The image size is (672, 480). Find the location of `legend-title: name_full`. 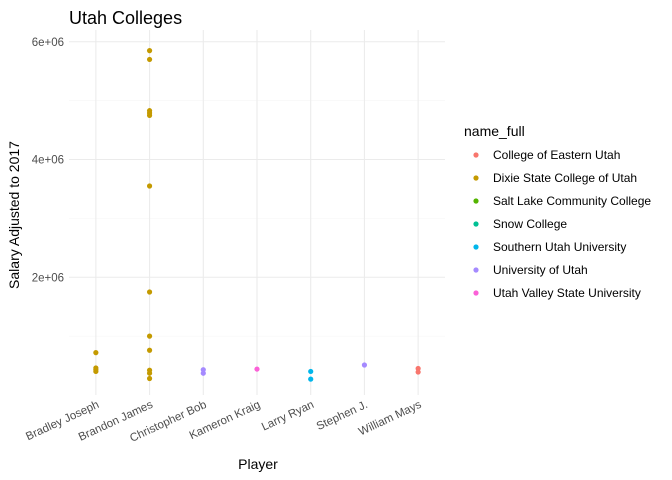

legend-title: name_full is located at coordinates (494, 131).